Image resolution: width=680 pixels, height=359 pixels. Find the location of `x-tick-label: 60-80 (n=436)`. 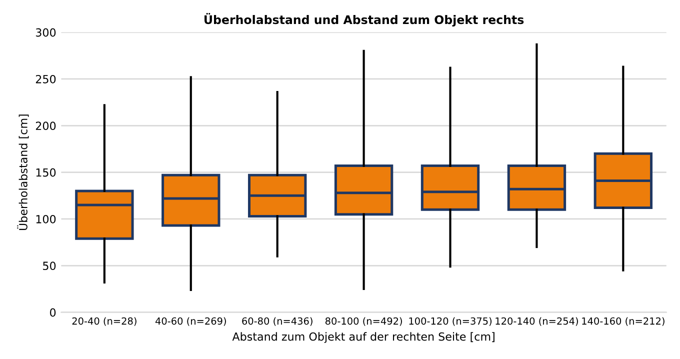

x-tick-label: 60-80 (n=436) is located at coordinates (277, 321).